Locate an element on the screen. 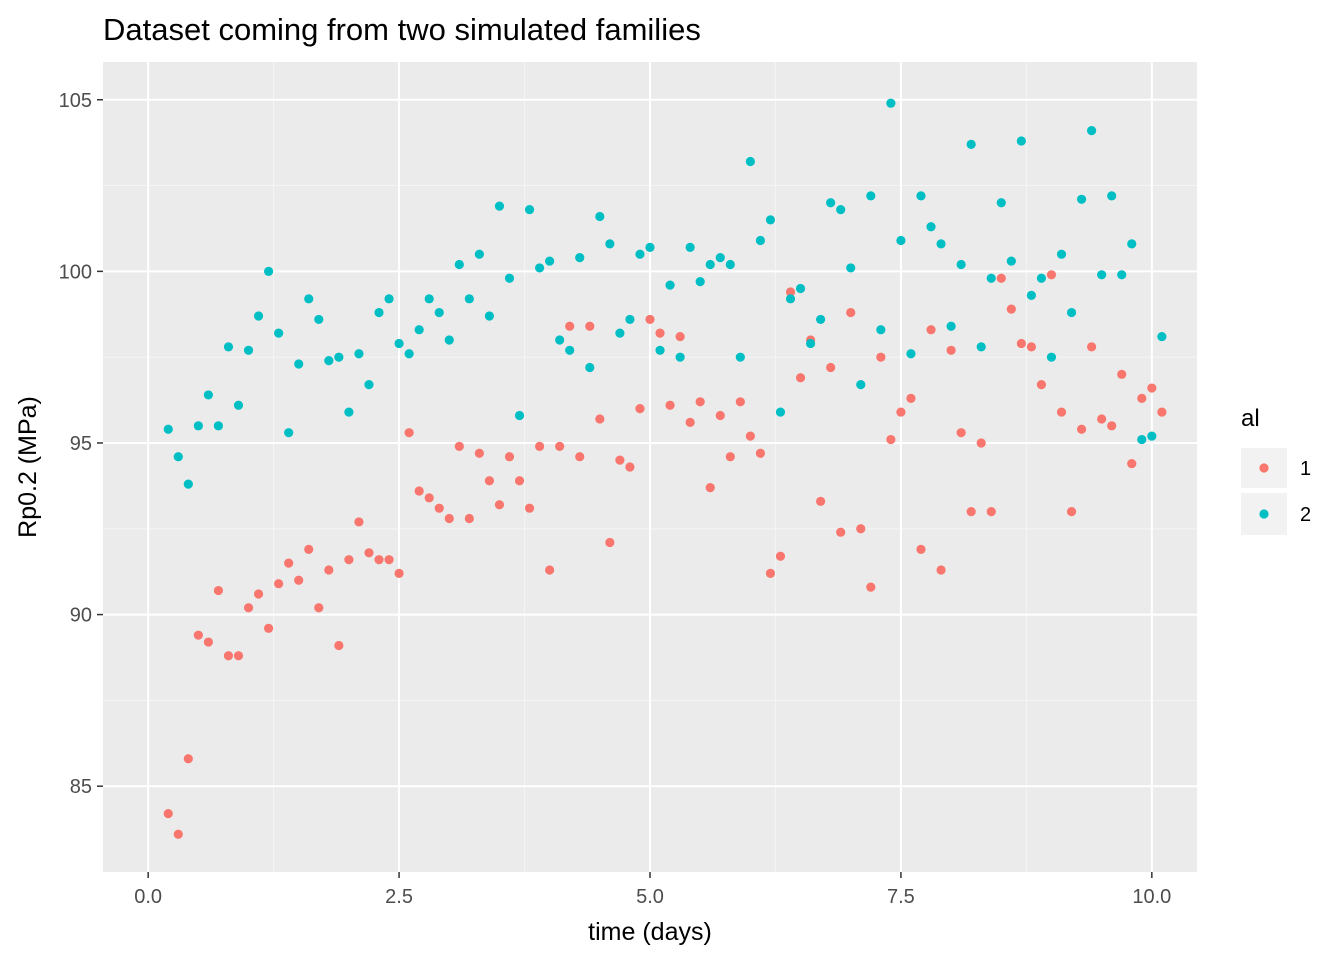 The height and width of the screenshot is (960, 1344). x-axis-title: time (days) is located at coordinates (650, 932).